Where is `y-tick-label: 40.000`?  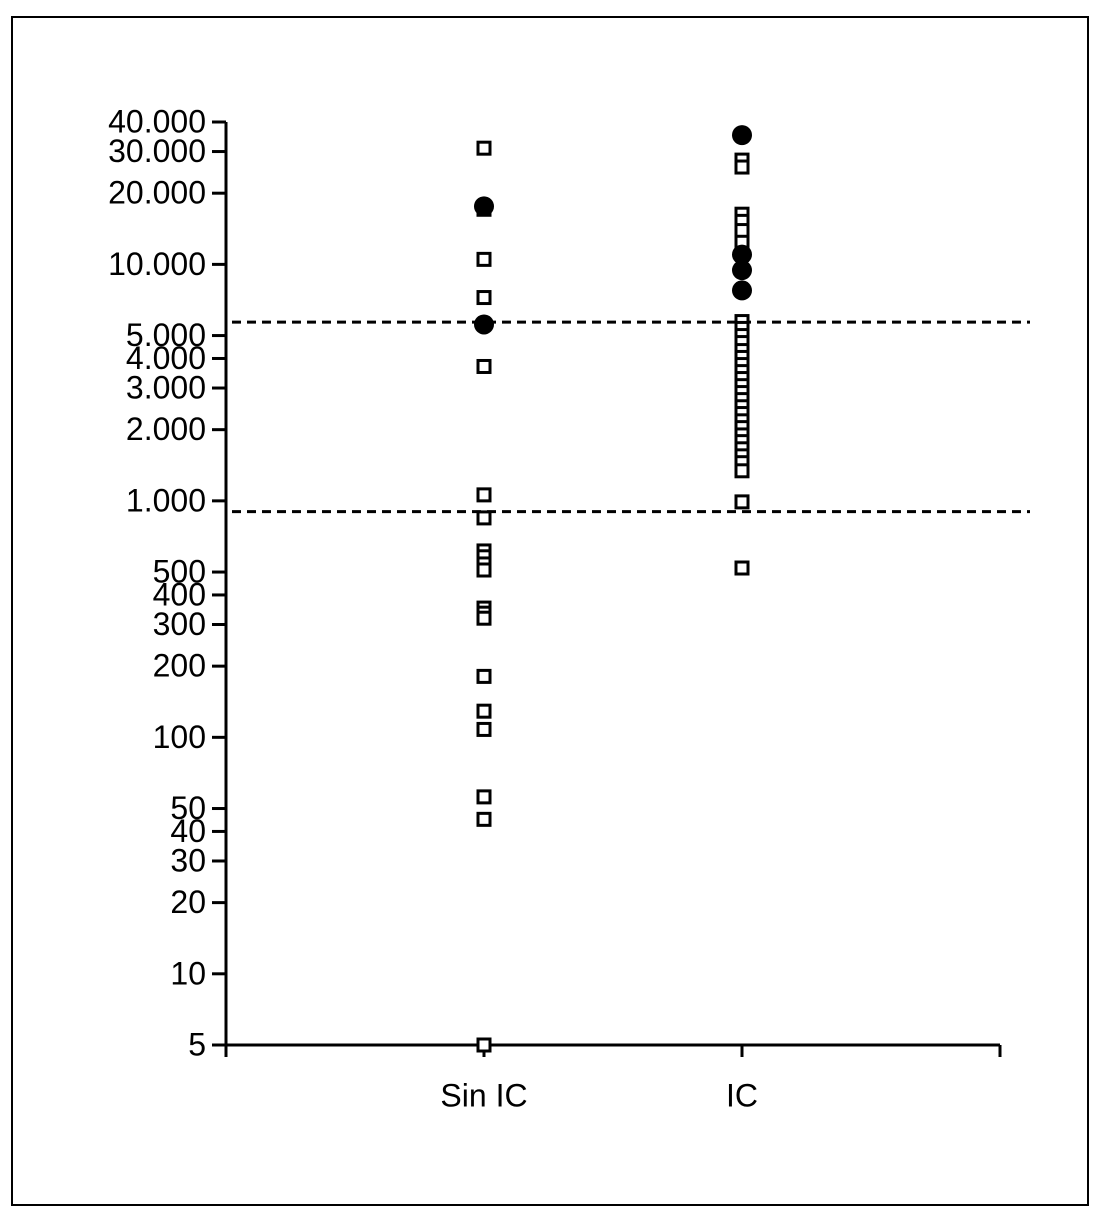
y-tick-label: 40.000 is located at coordinates (157, 121).